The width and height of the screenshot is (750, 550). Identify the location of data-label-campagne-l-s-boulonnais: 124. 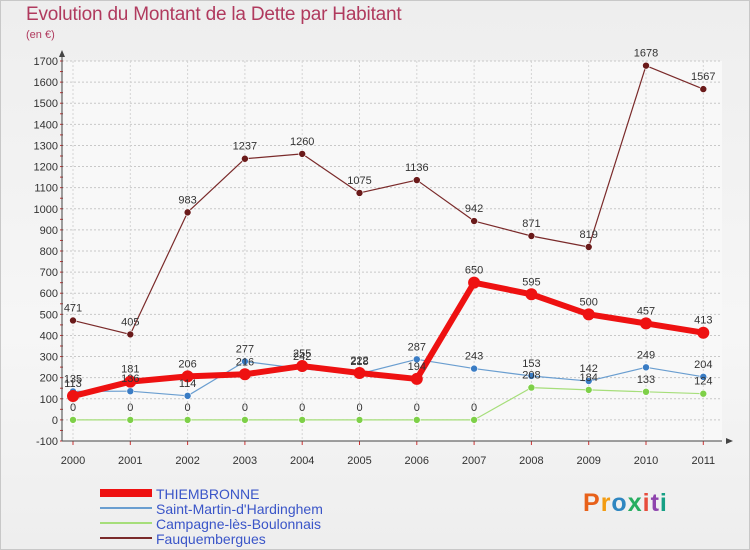
(703, 382).